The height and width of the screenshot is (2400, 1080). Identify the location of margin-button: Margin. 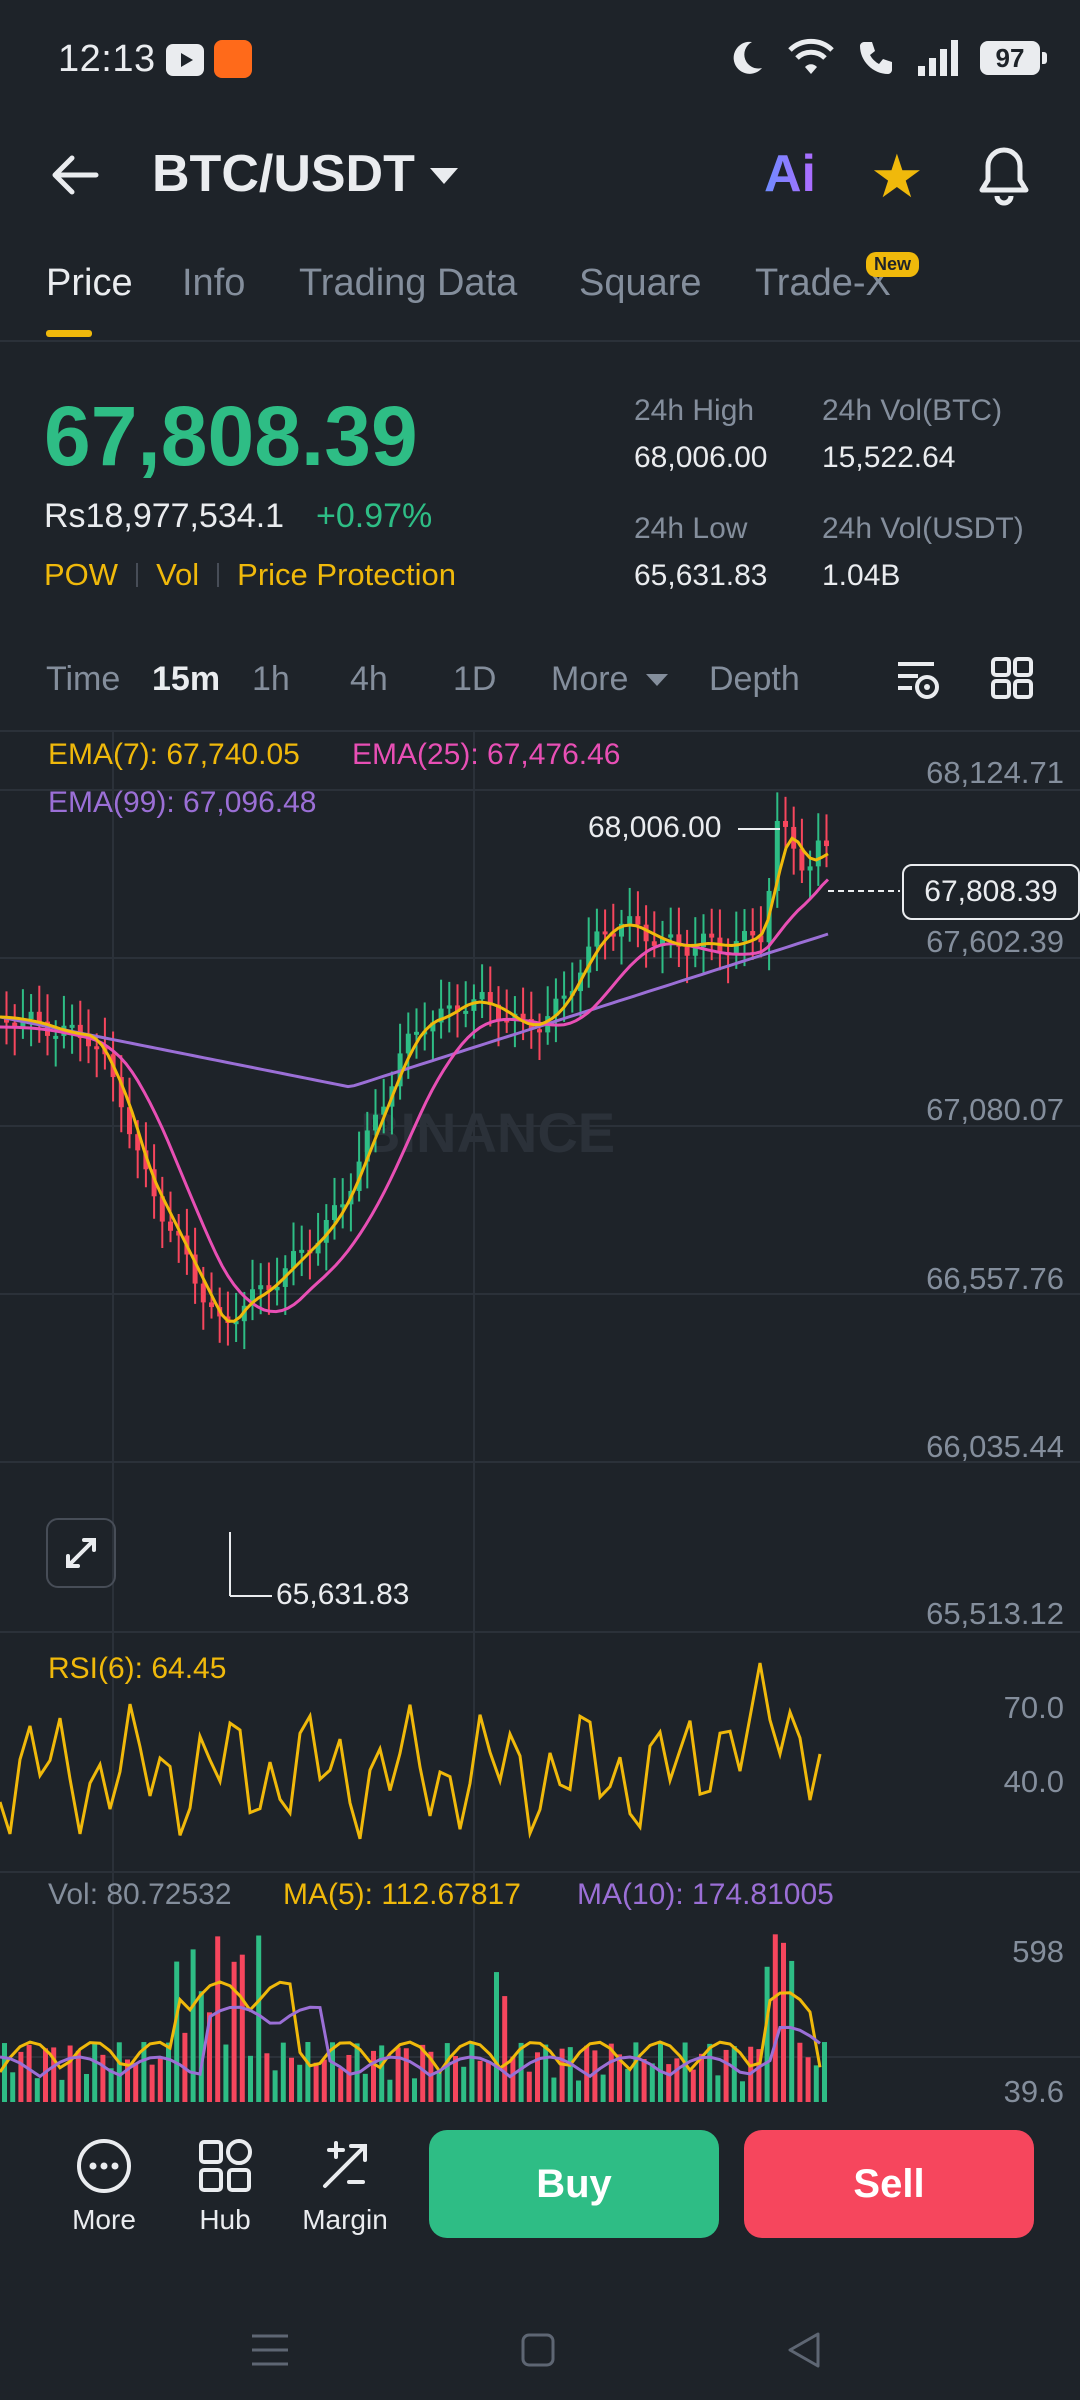
(345, 2186).